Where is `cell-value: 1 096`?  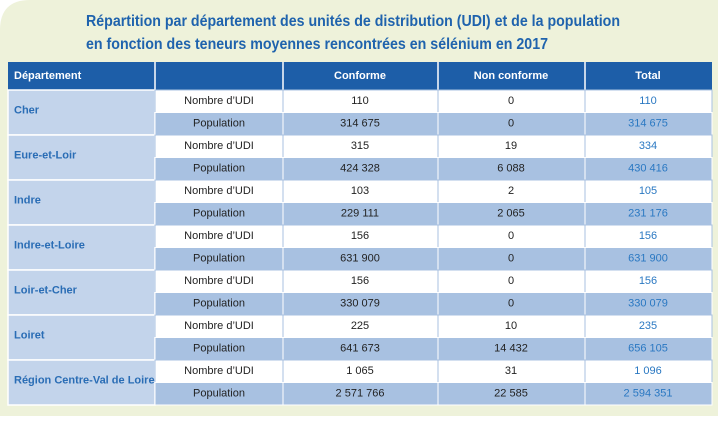 cell-value: 1 096 is located at coordinates (648, 371).